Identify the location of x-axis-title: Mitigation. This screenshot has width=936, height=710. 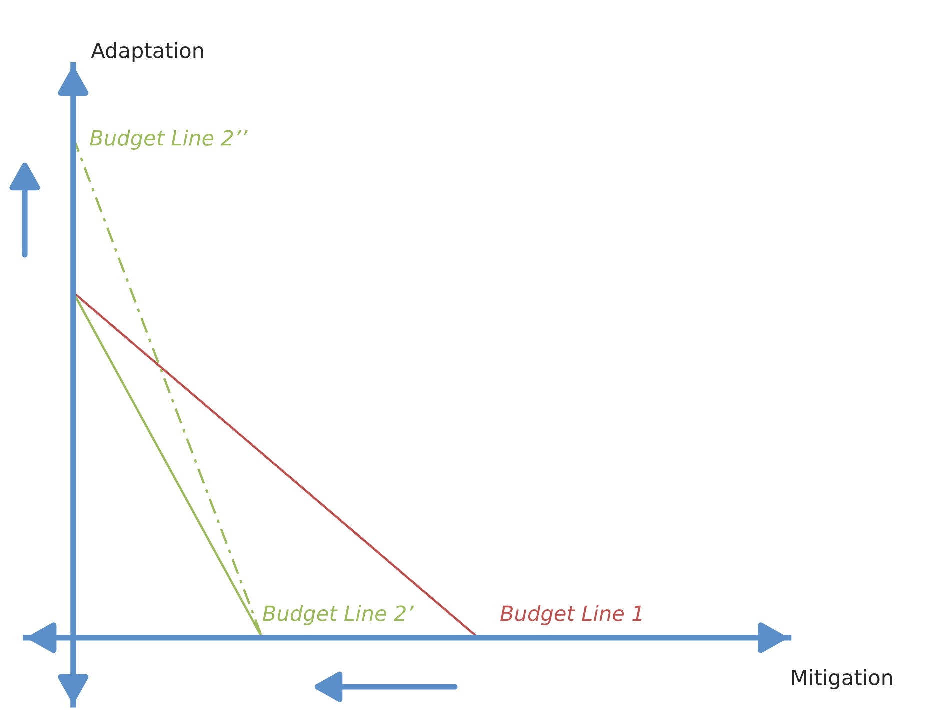
(842, 679).